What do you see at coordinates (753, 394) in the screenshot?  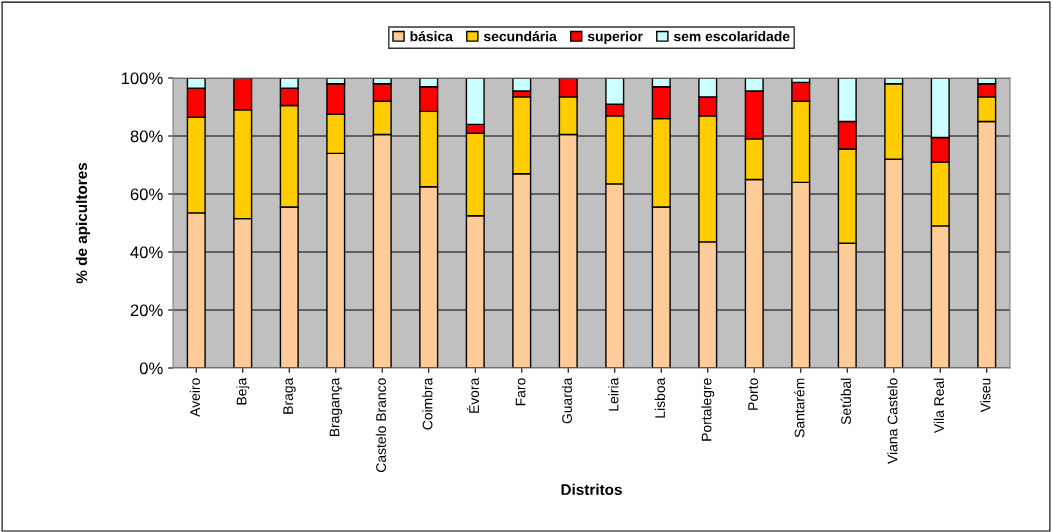 I see `x-tick-label: Porto` at bounding box center [753, 394].